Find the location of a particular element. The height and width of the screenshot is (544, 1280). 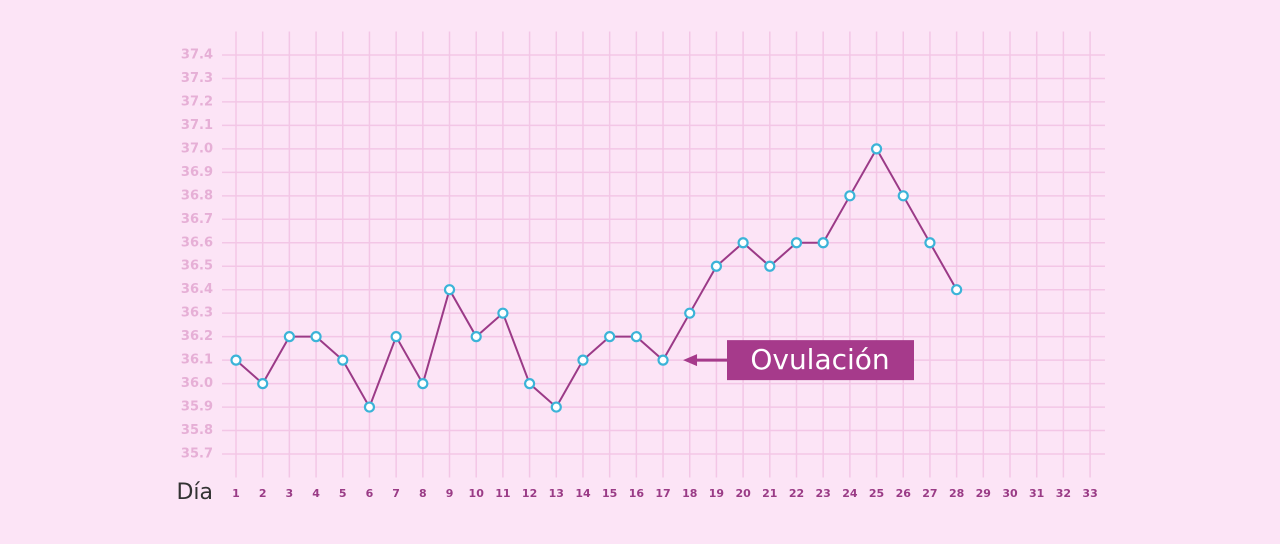

x-tick-label: 2 is located at coordinates (263, 493).